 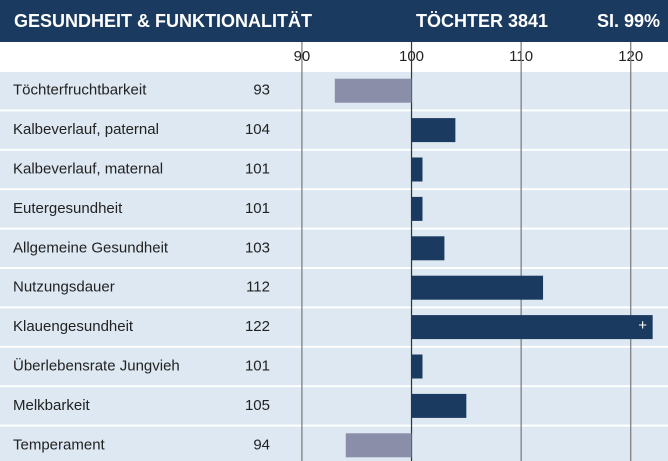 What do you see at coordinates (96, 365) in the screenshot?
I see `category-label: Überlebensrate Jungvieh` at bounding box center [96, 365].